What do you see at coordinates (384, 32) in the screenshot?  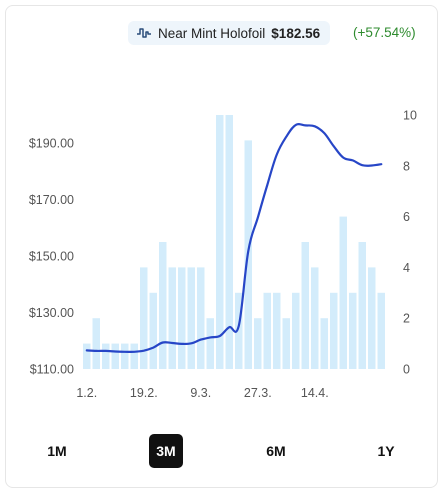 I see `price-change-percent: (+57.54%)` at bounding box center [384, 32].